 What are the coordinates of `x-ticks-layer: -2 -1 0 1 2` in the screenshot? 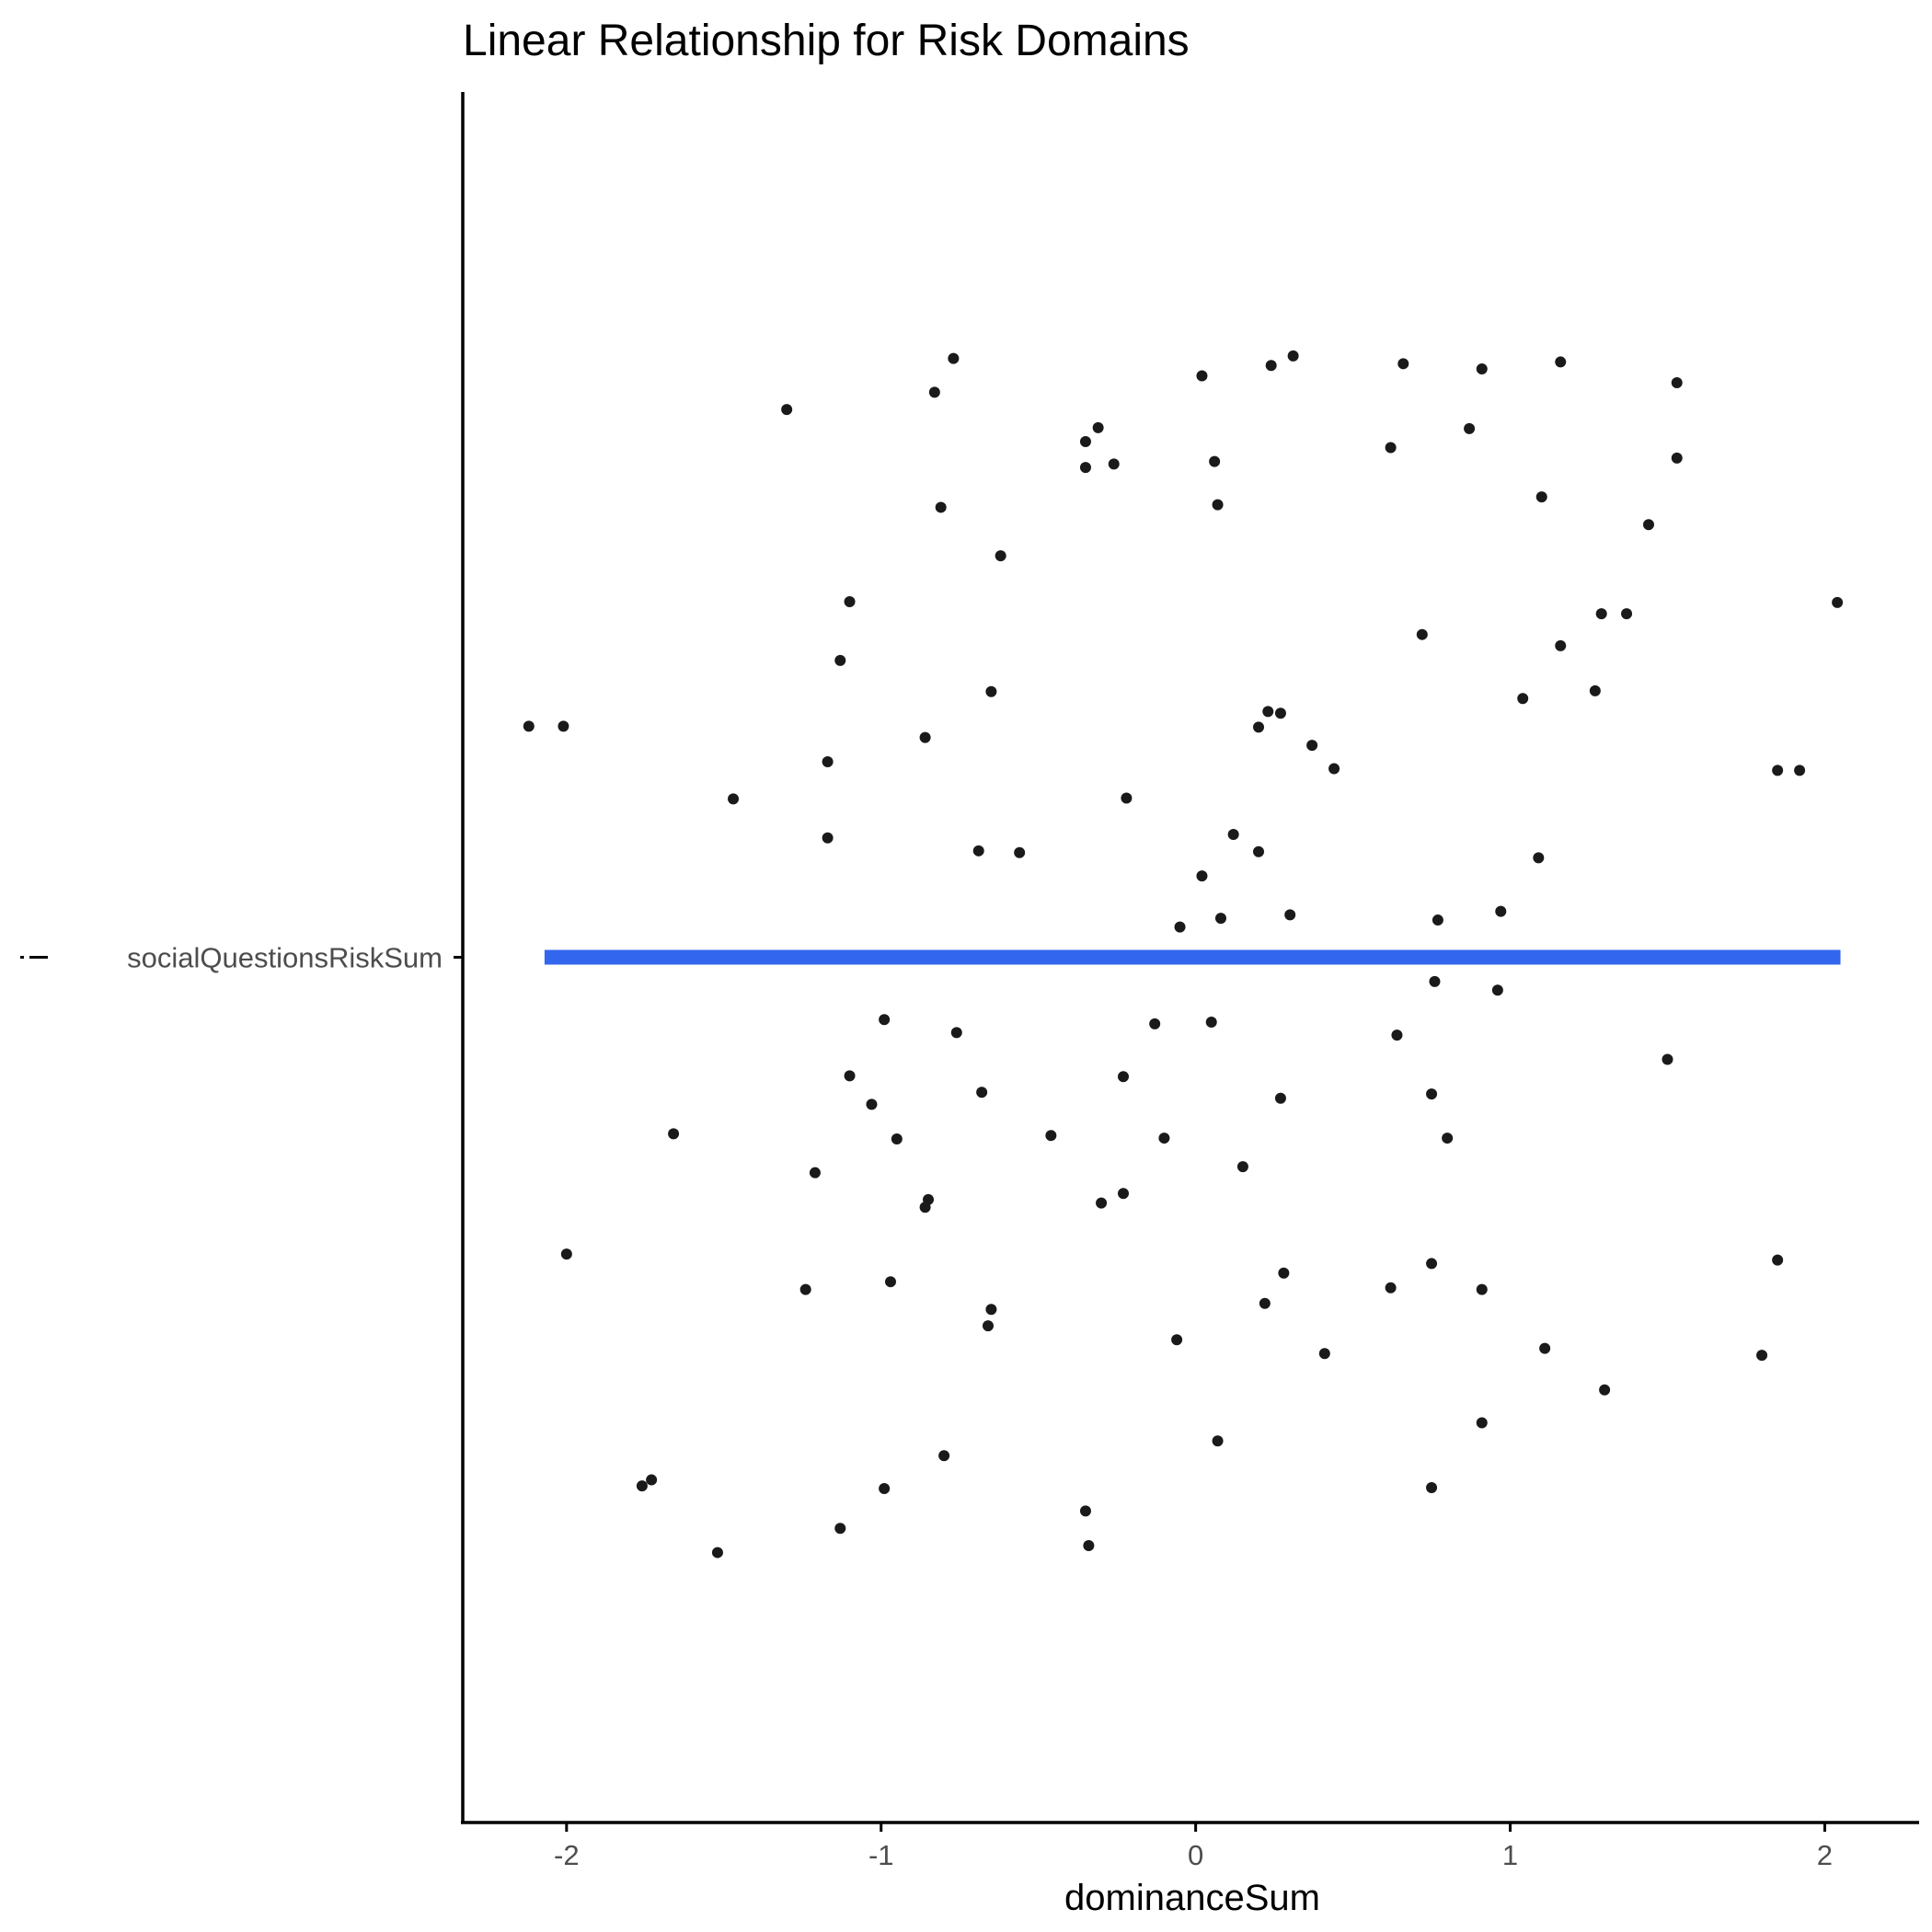 It's located at (1193, 1847).